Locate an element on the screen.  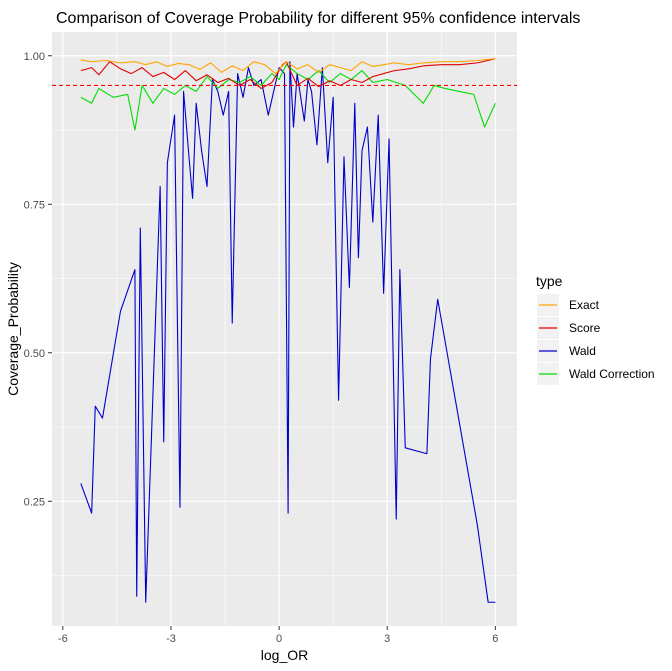
y-axis: 0.25 0.50 0.75 1.00 is located at coordinates (38, 279).